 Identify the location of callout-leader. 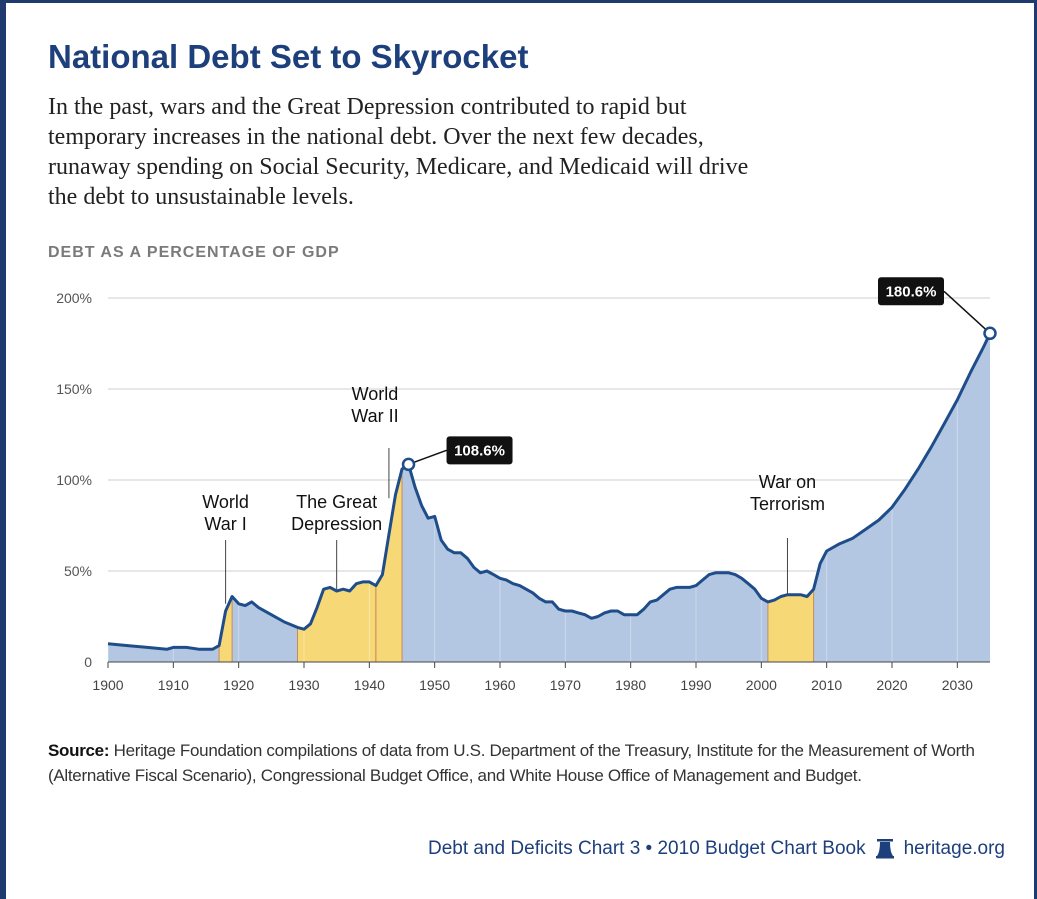
(967, 312).